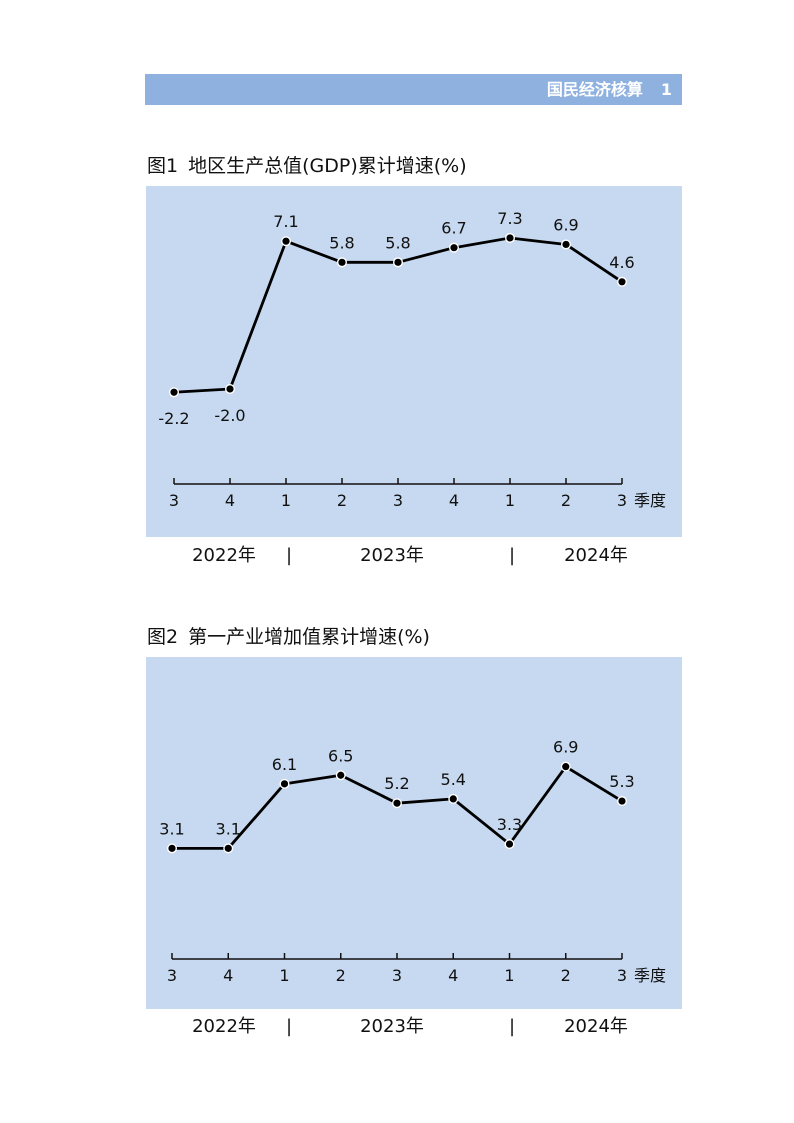  I want to click on data-label: -2.2, so click(173, 418).